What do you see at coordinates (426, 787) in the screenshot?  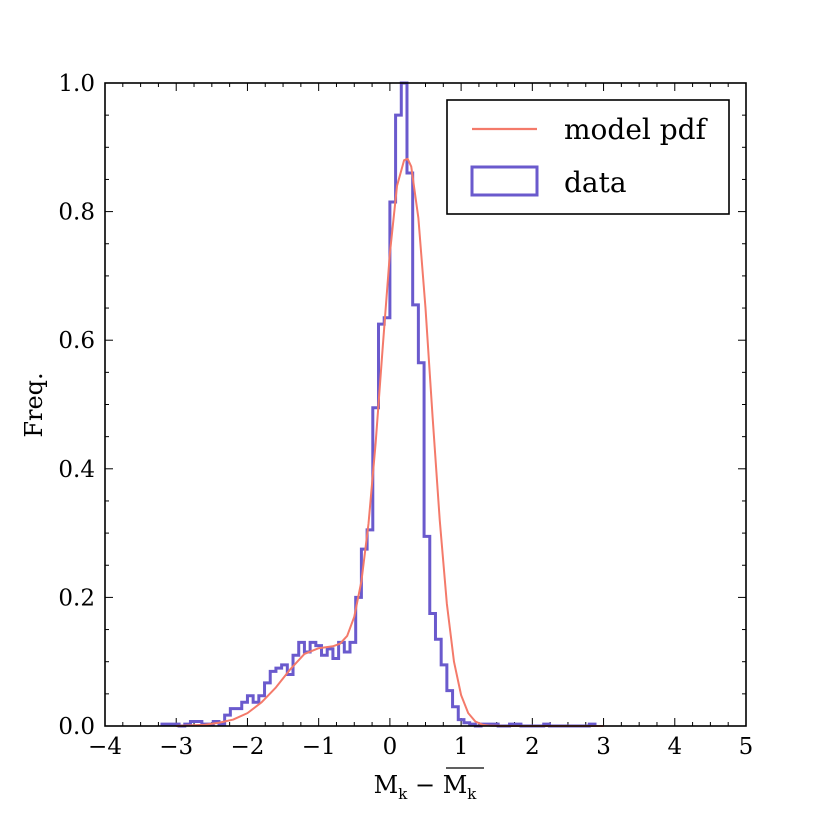 I see `x-axis-label: Mk − Mk` at bounding box center [426, 787].